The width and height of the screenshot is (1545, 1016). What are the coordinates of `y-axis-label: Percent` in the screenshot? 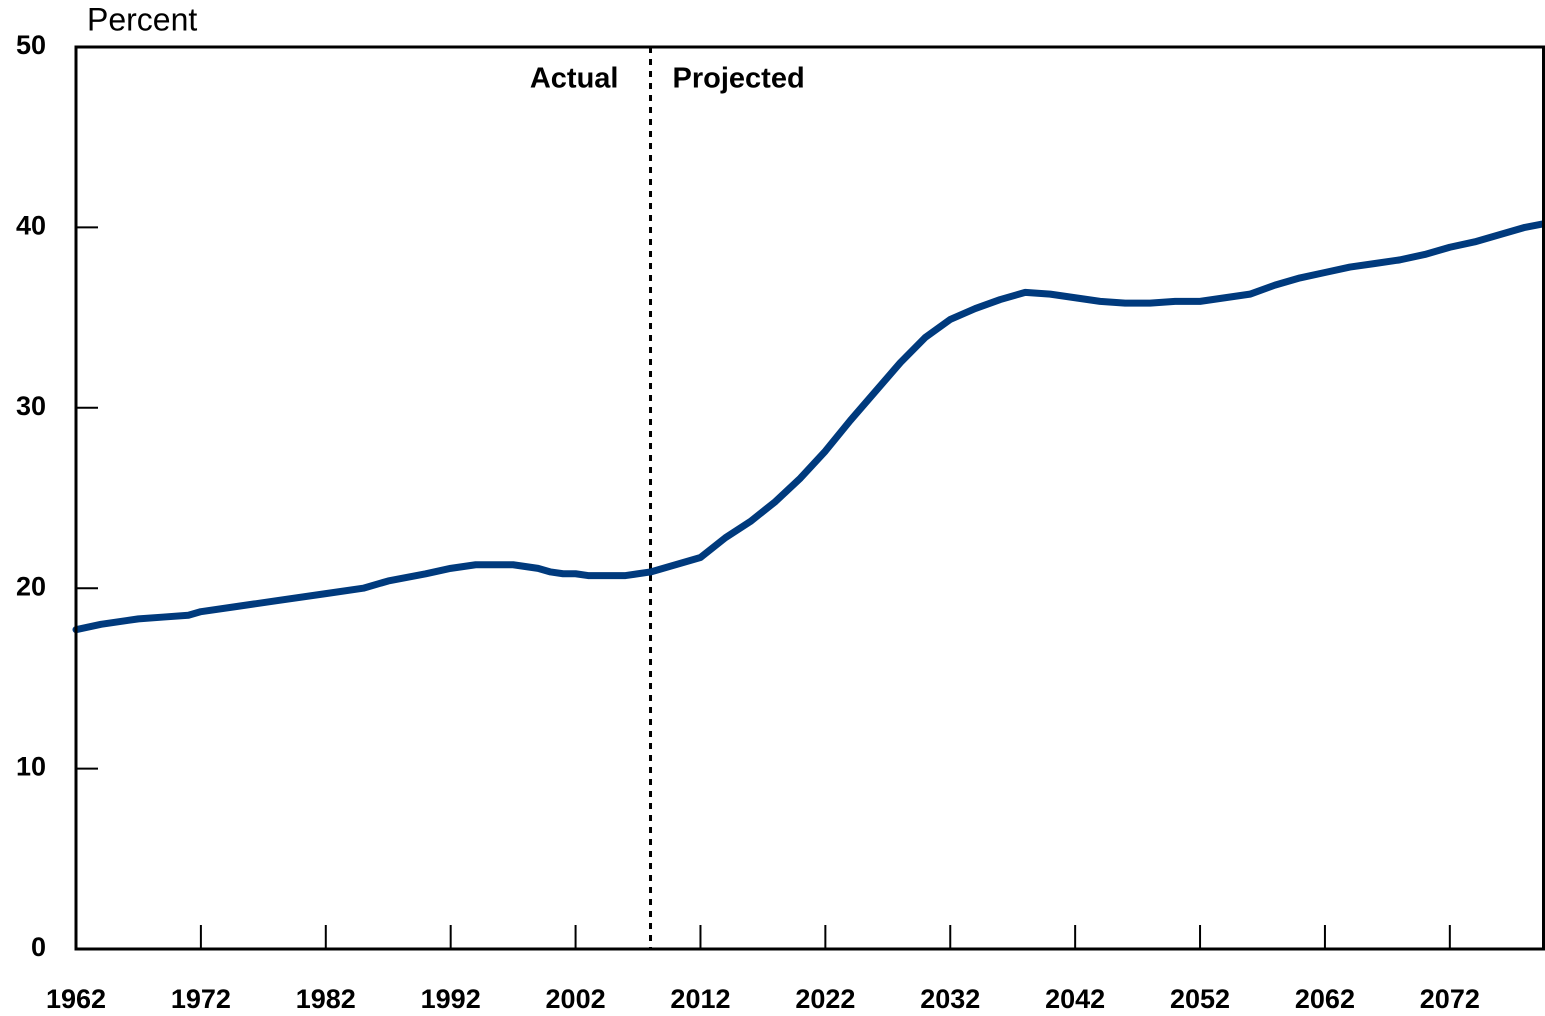 It's located at (142, 19).